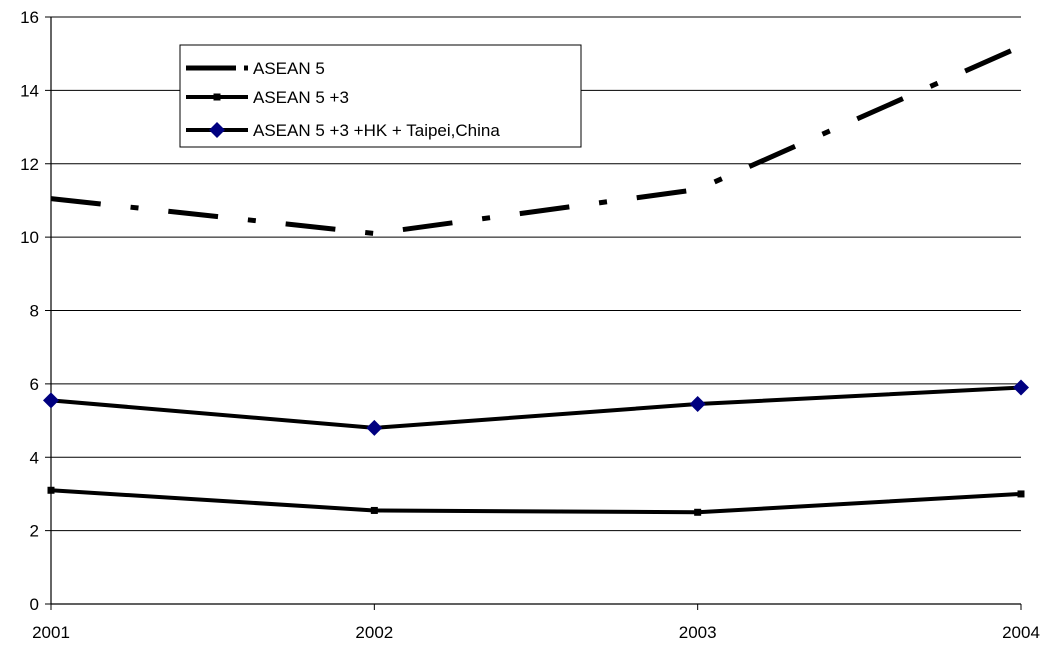  I want to click on y-tick-label: 10, so click(29, 237).